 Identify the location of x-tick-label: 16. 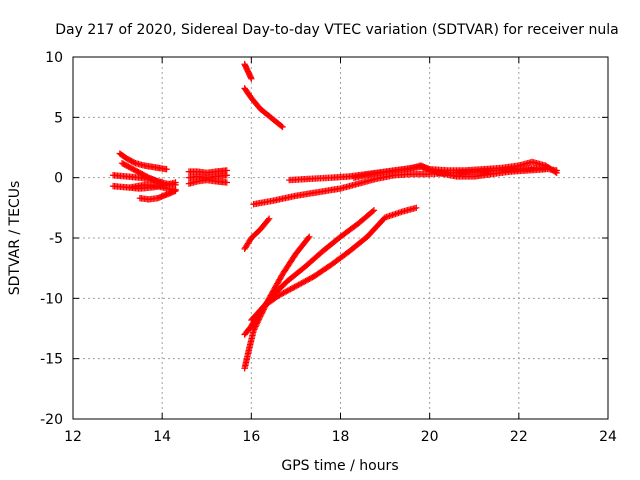
(251, 437).